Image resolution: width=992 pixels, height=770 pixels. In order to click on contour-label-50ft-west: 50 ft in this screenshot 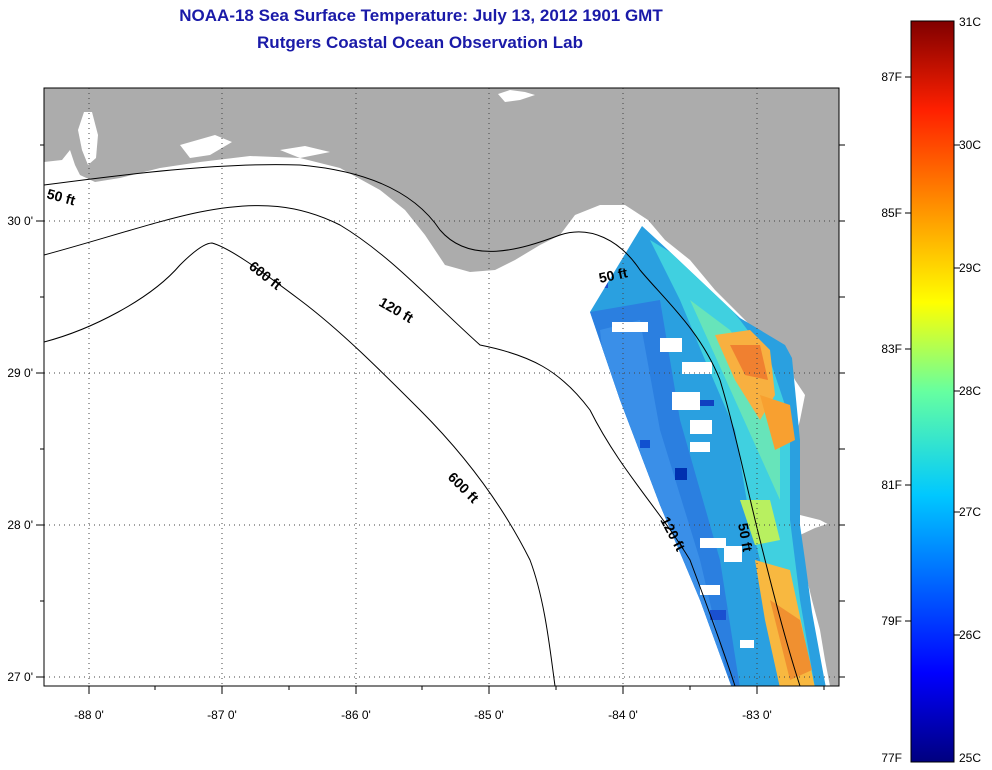, I will do `click(61, 196)`.